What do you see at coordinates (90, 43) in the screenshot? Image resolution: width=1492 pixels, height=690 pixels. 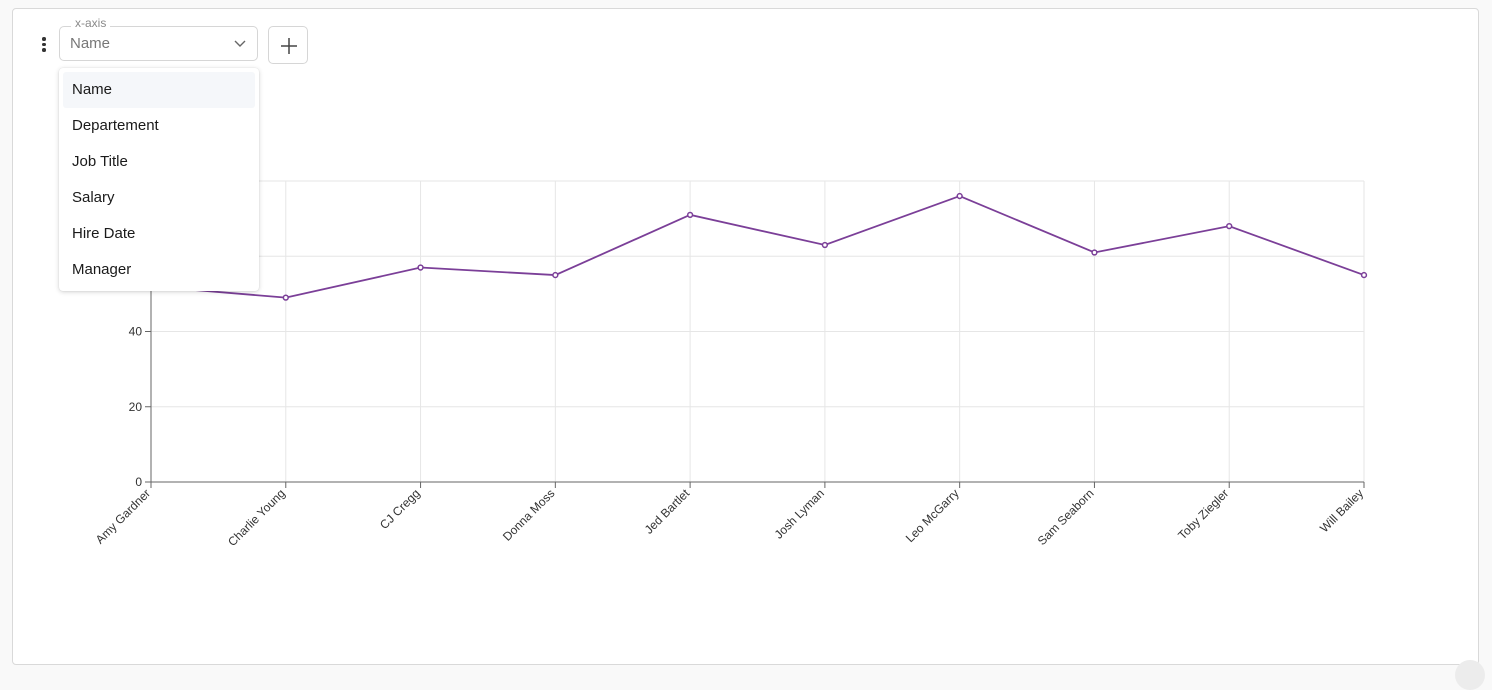 I see `x-axis-select-value: Name` at bounding box center [90, 43].